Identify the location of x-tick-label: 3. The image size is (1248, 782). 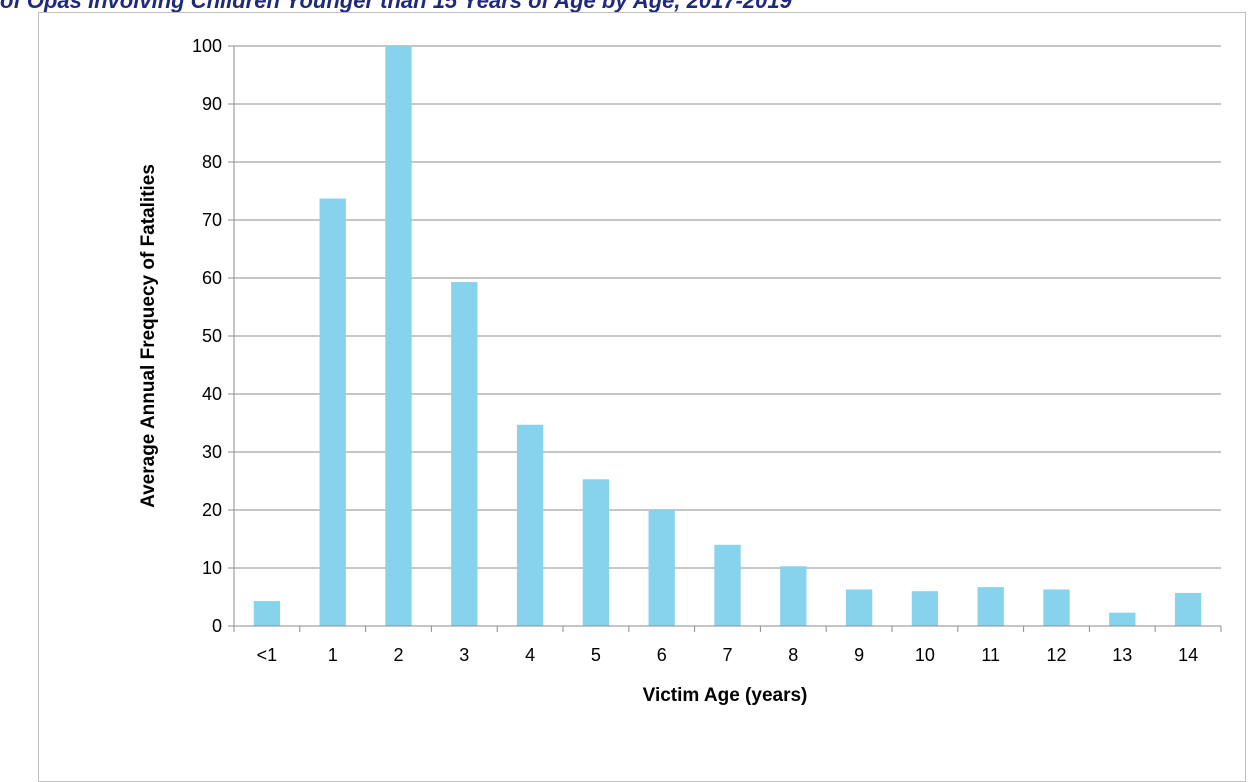
(464, 655).